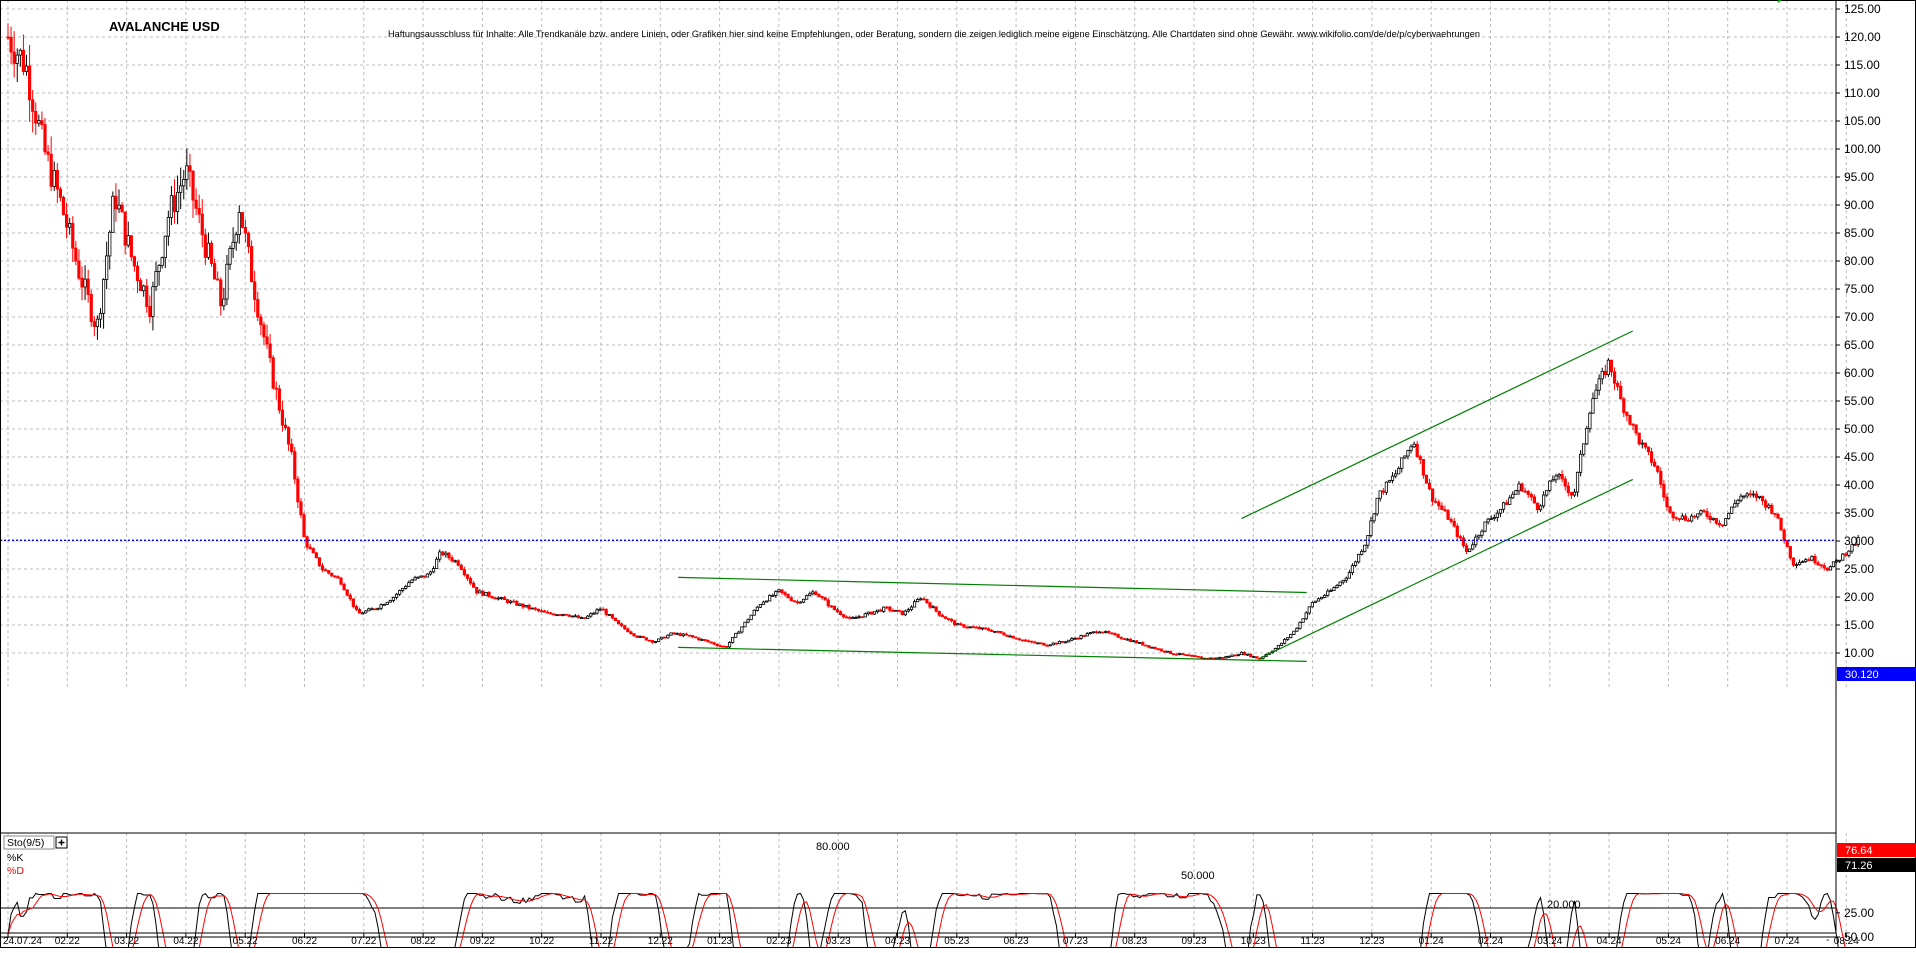  What do you see at coordinates (15, 871) in the screenshot?
I see `legend-d: %D` at bounding box center [15, 871].